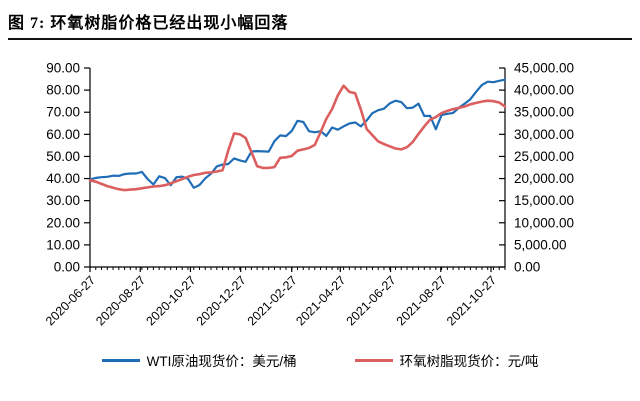  Describe the element at coordinates (63, 244) in the screenshot. I see `left-axis-tick: 10.00` at that location.